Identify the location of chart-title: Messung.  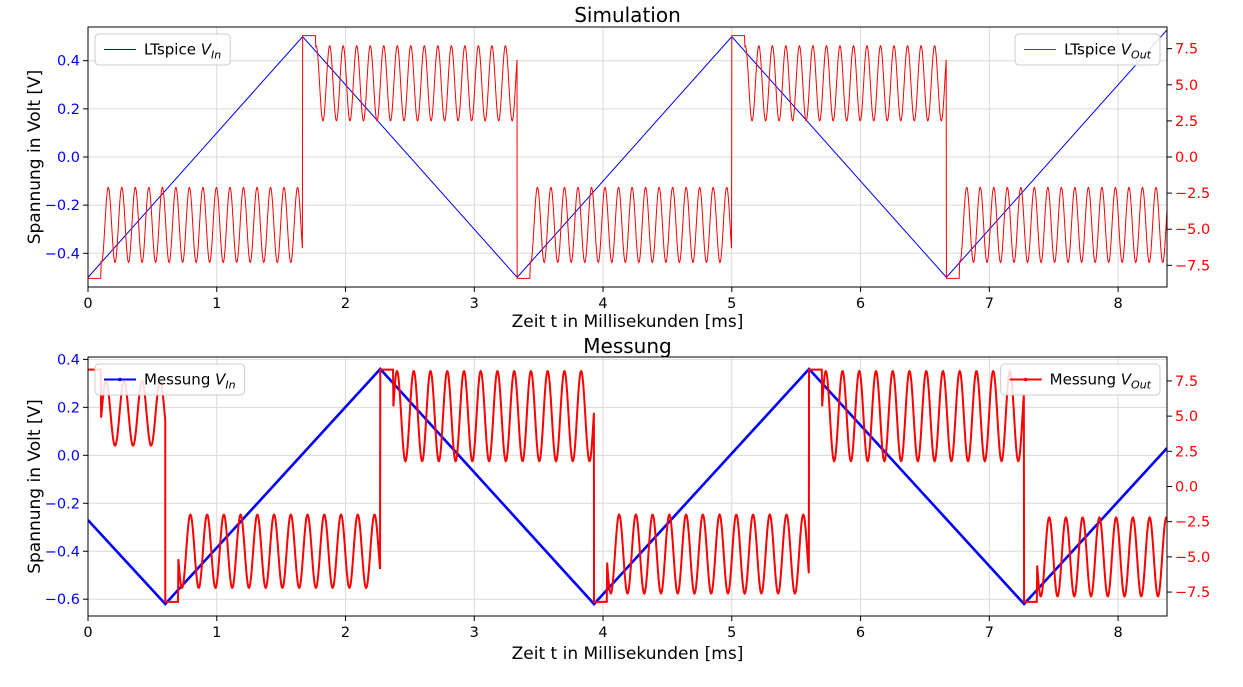
(627, 346).